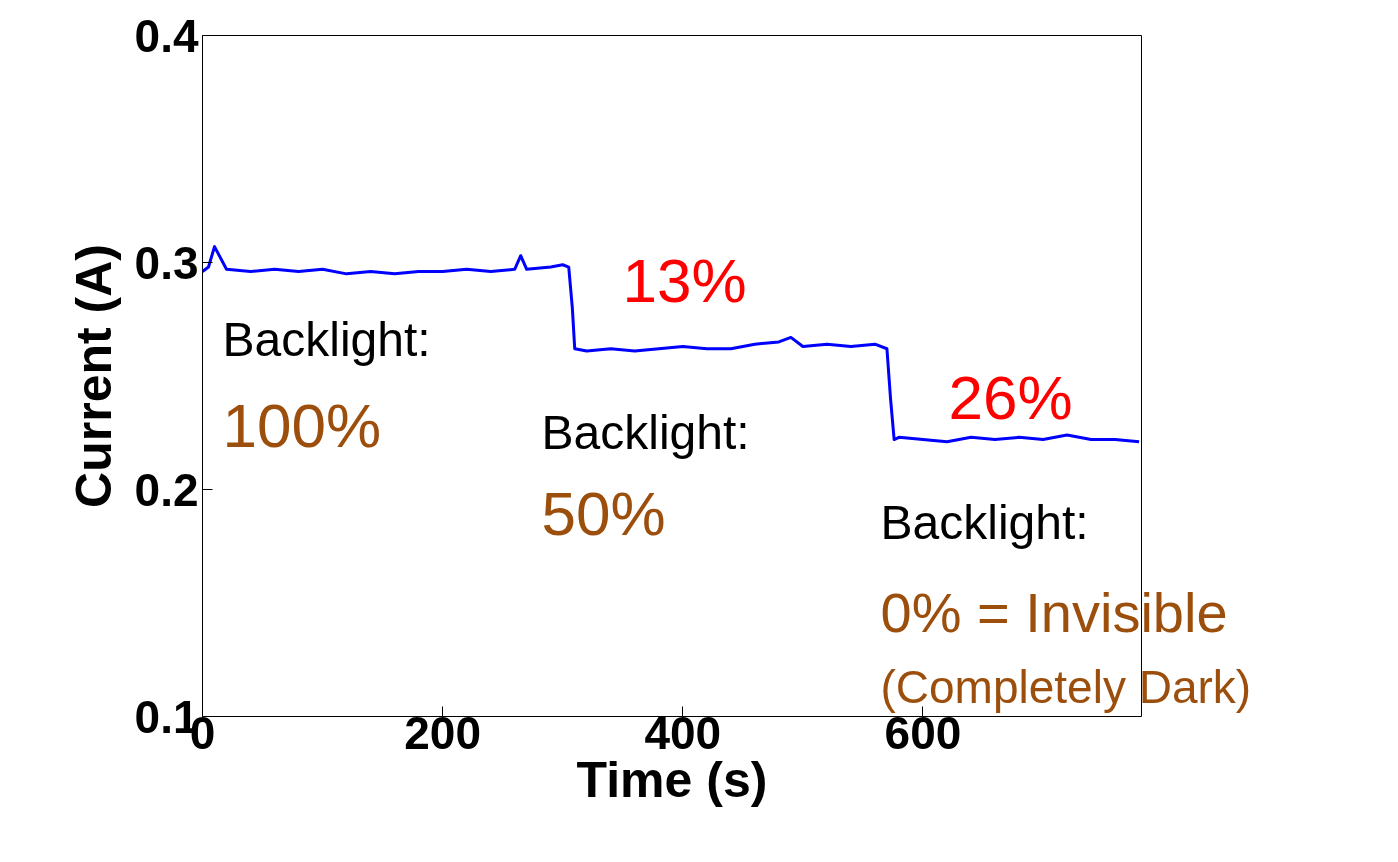 The width and height of the screenshot is (1398, 862). Describe the element at coordinates (166, 489) in the screenshot. I see `y-tick-label: 0.2` at that location.